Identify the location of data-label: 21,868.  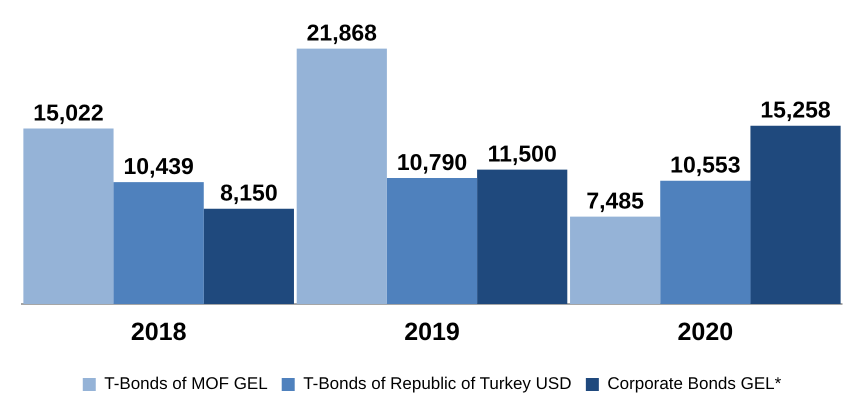
(342, 32).